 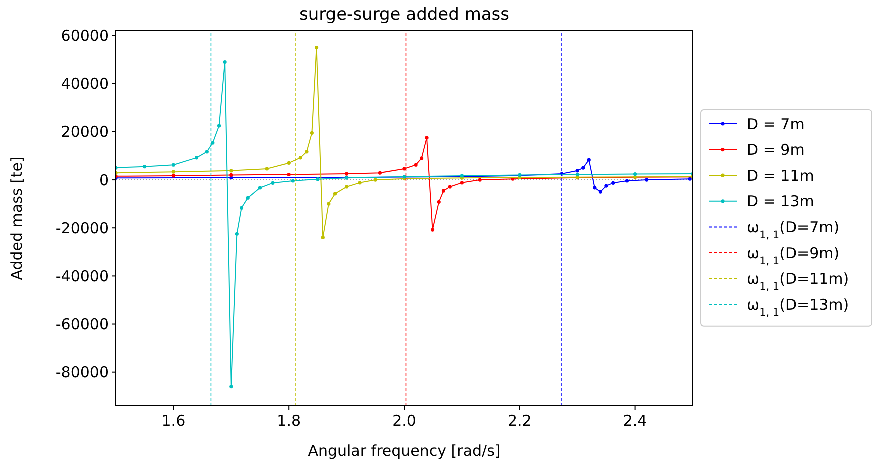 I want to click on chart-title: surge-surge added mass, so click(x=404, y=15).